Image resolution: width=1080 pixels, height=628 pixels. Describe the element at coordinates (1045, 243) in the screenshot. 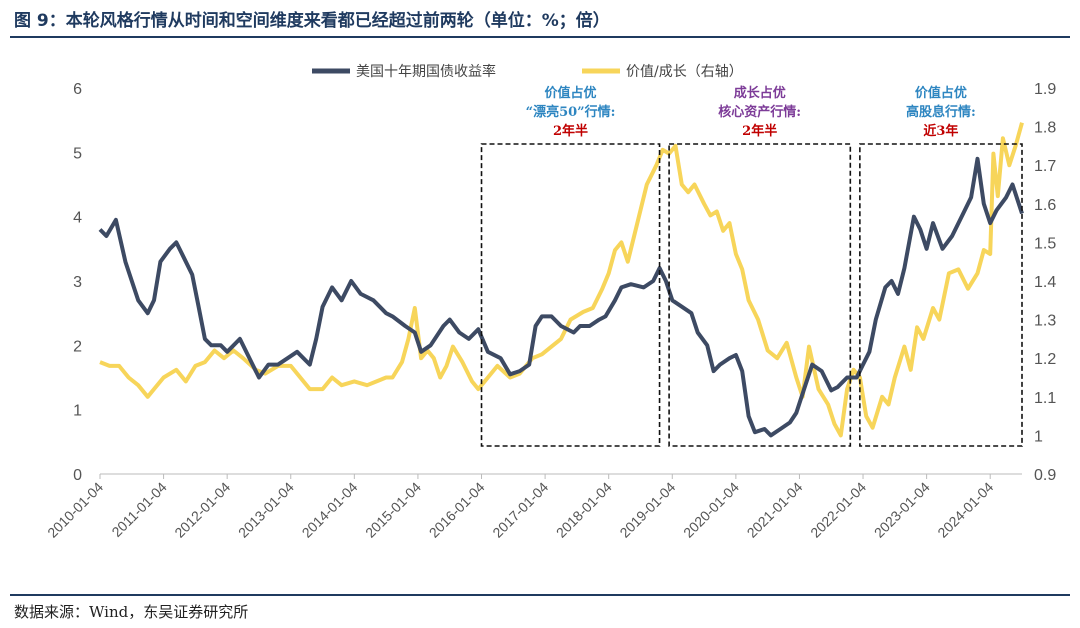

I see `y-right-tick-label: 1.5` at that location.